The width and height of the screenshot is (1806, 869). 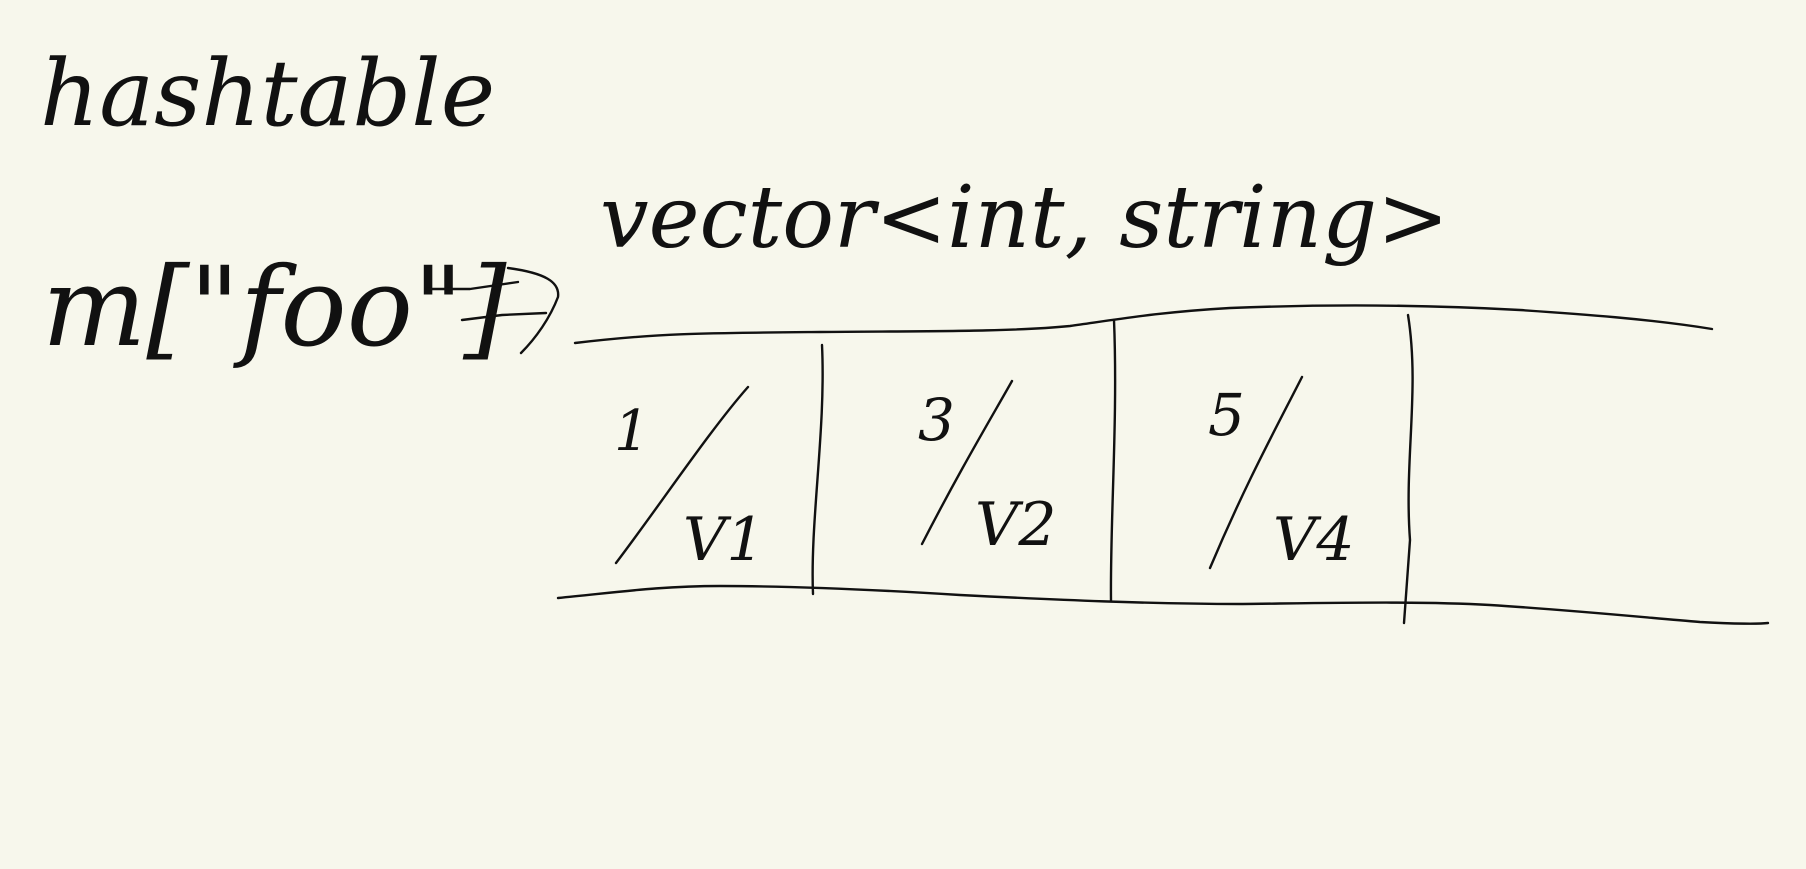 I want to click on cell-3: 5 V4, so click(x=1281, y=475).